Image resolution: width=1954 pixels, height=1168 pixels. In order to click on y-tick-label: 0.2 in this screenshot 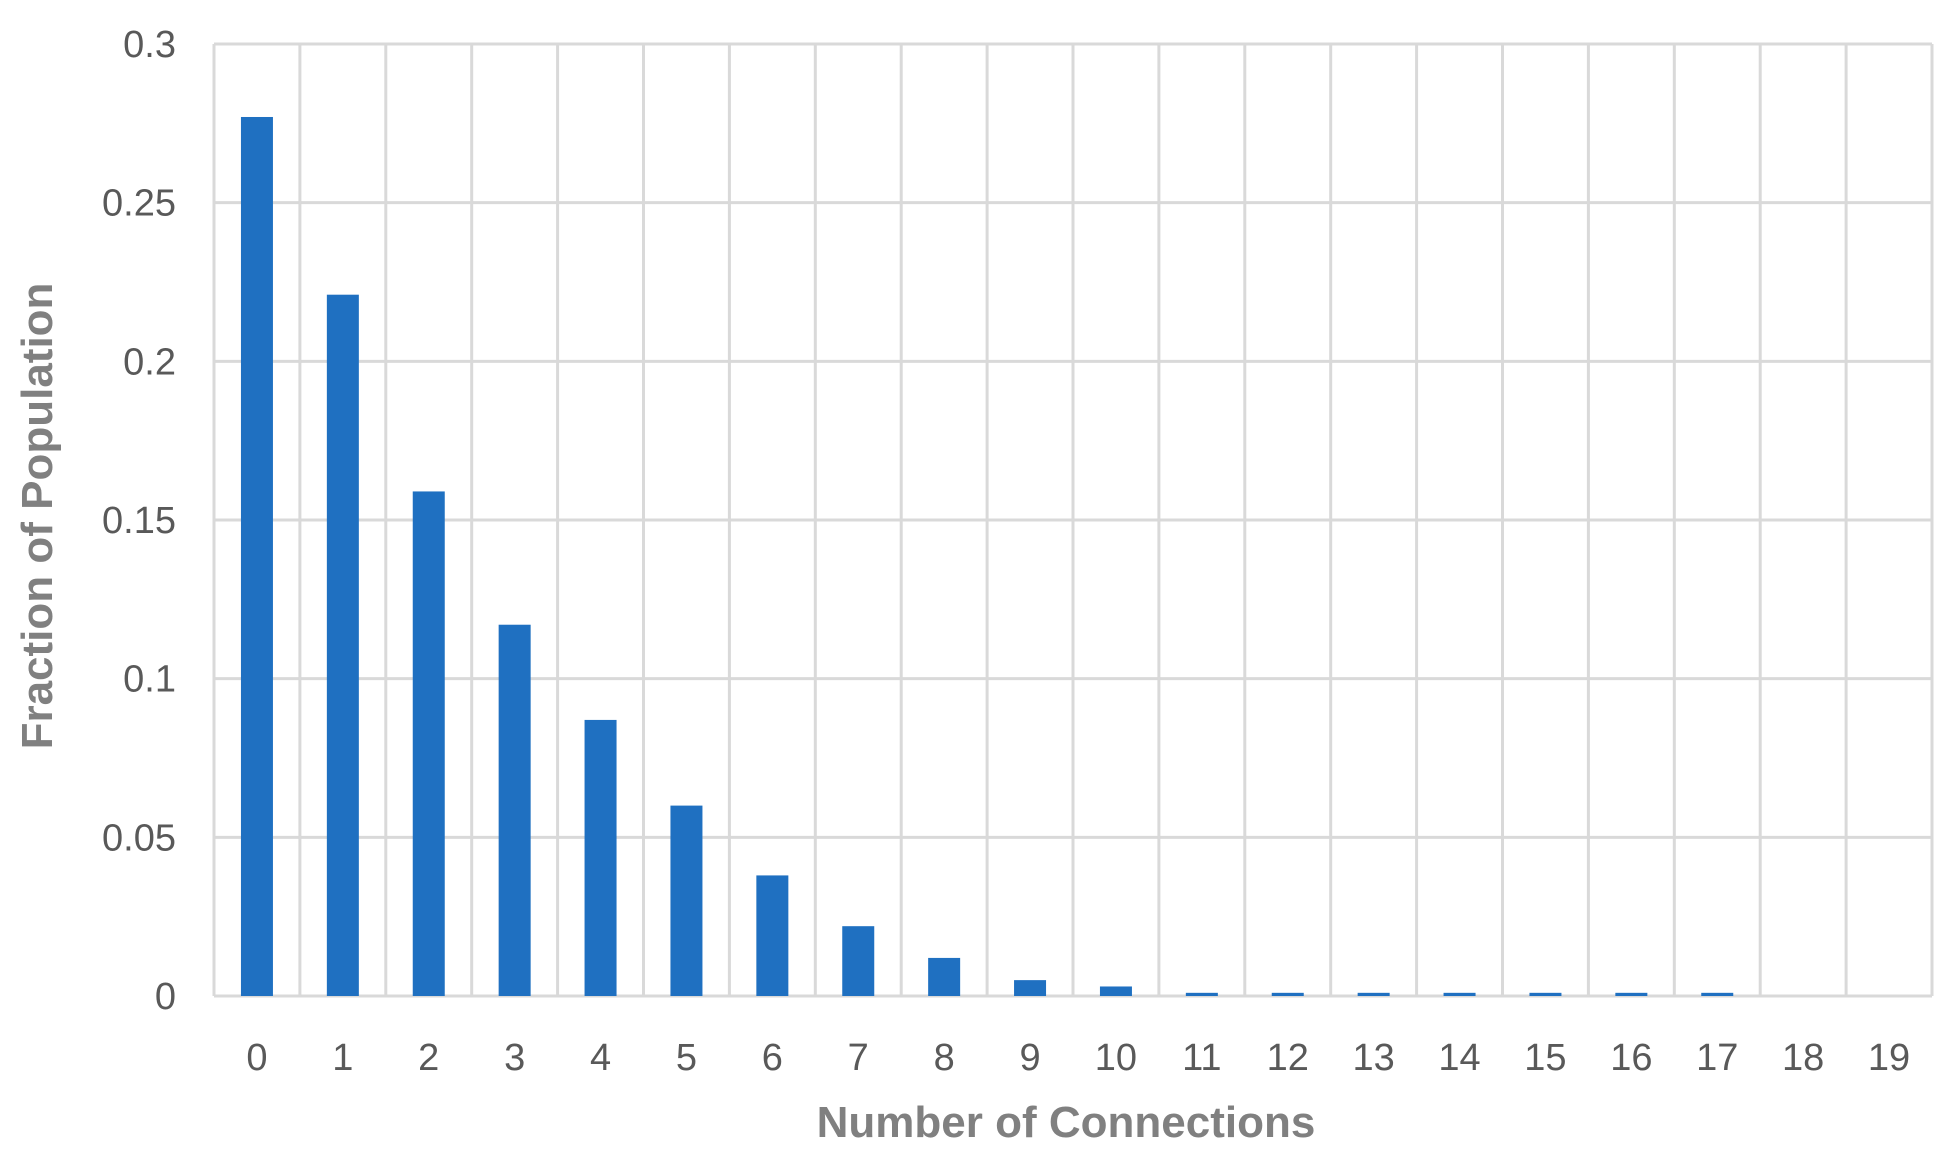, I will do `click(149, 362)`.